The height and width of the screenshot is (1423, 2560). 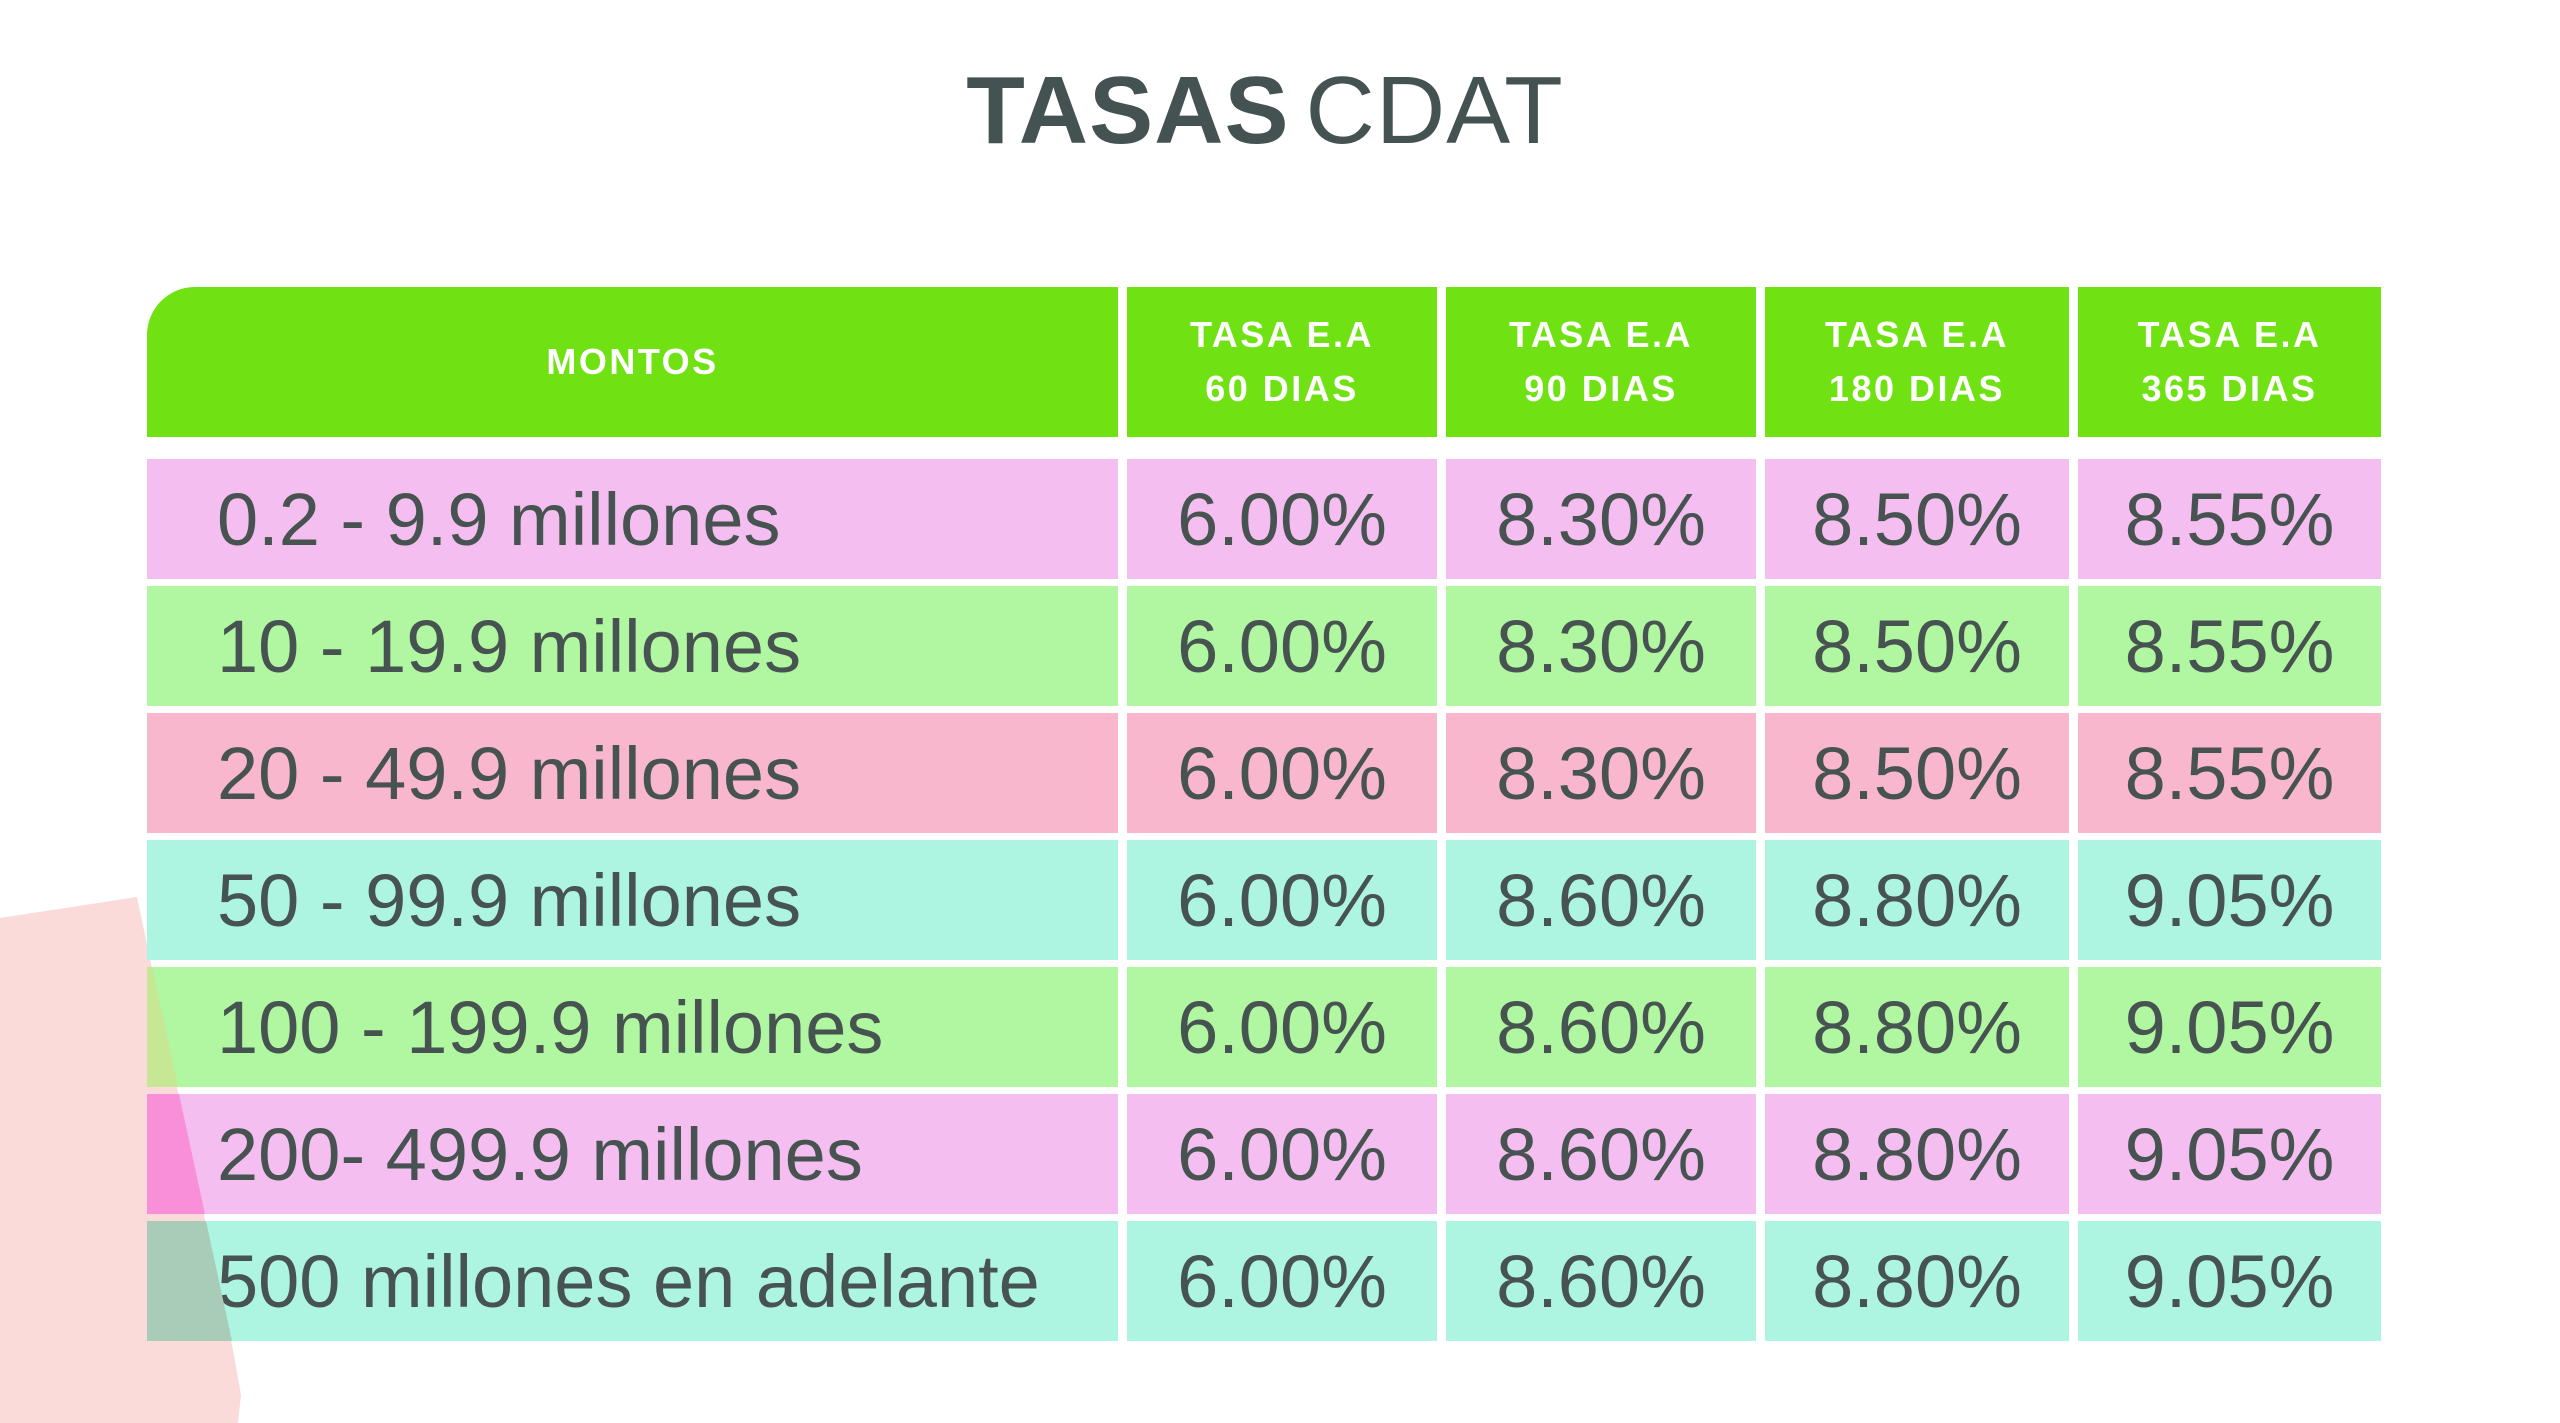 I want to click on column-header-sublabel: 90 DIAS, so click(x=1601, y=388).